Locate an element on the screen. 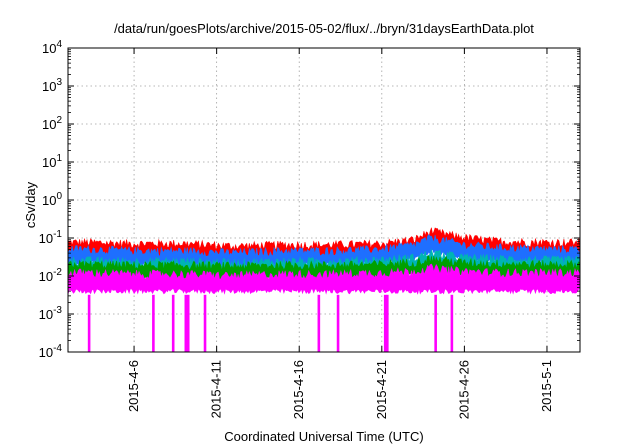 Image resolution: width=640 pixels, height=448 pixels. y-tick-label: 10¹ is located at coordinates (52, 161).